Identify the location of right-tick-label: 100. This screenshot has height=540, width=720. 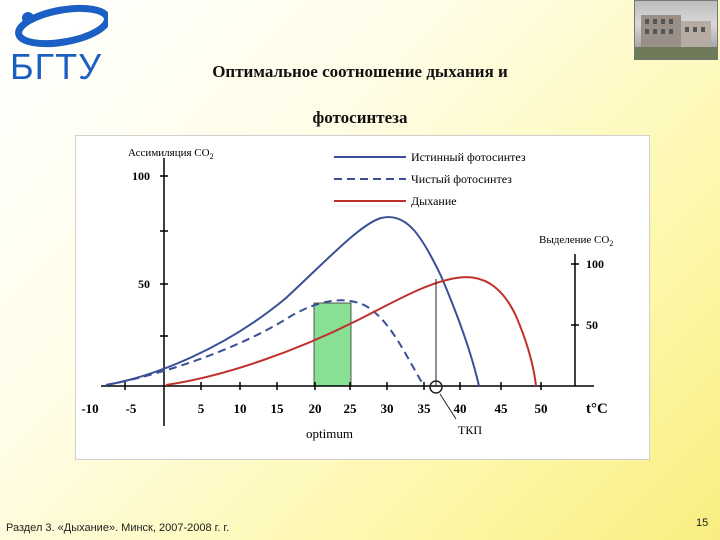
(595, 264).